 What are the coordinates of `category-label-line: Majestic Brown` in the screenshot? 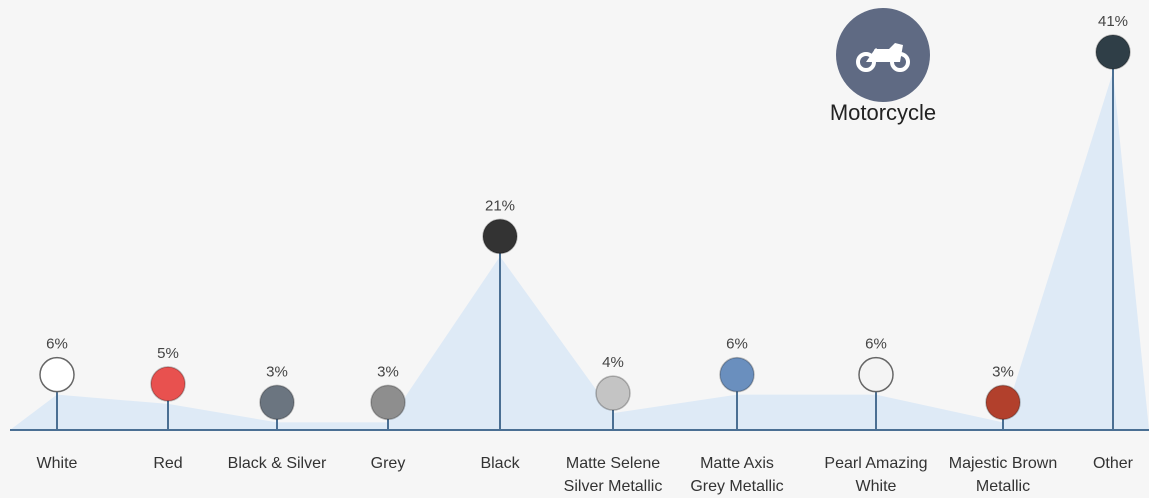 It's located at (1003, 463).